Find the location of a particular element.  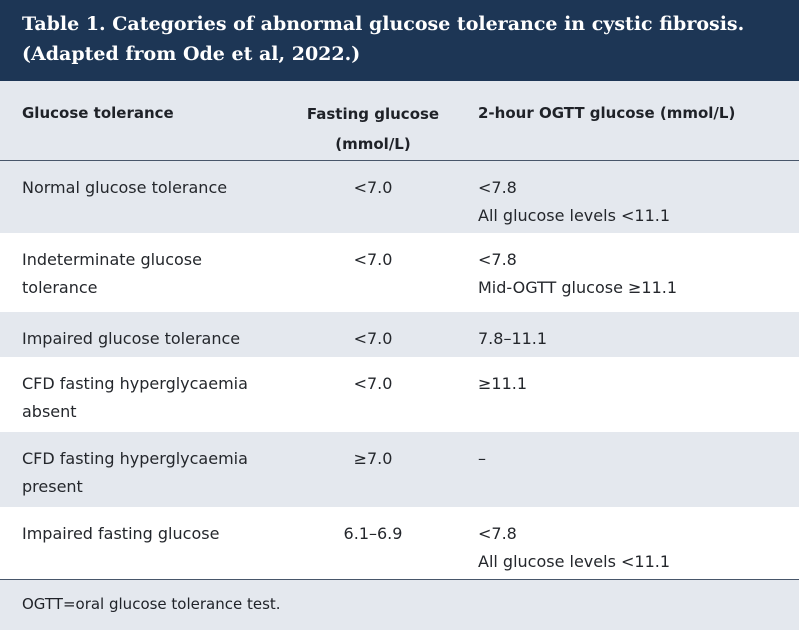

row-category: Impaired fasting glucose is located at coordinates (152, 534).